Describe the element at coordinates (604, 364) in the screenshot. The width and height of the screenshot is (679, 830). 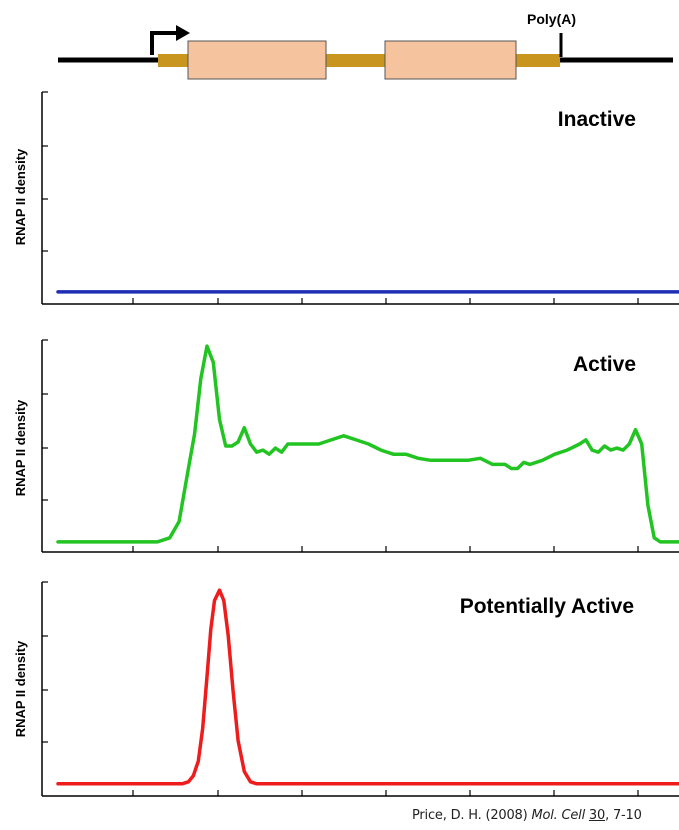
I see `panel-title: Active` at that location.